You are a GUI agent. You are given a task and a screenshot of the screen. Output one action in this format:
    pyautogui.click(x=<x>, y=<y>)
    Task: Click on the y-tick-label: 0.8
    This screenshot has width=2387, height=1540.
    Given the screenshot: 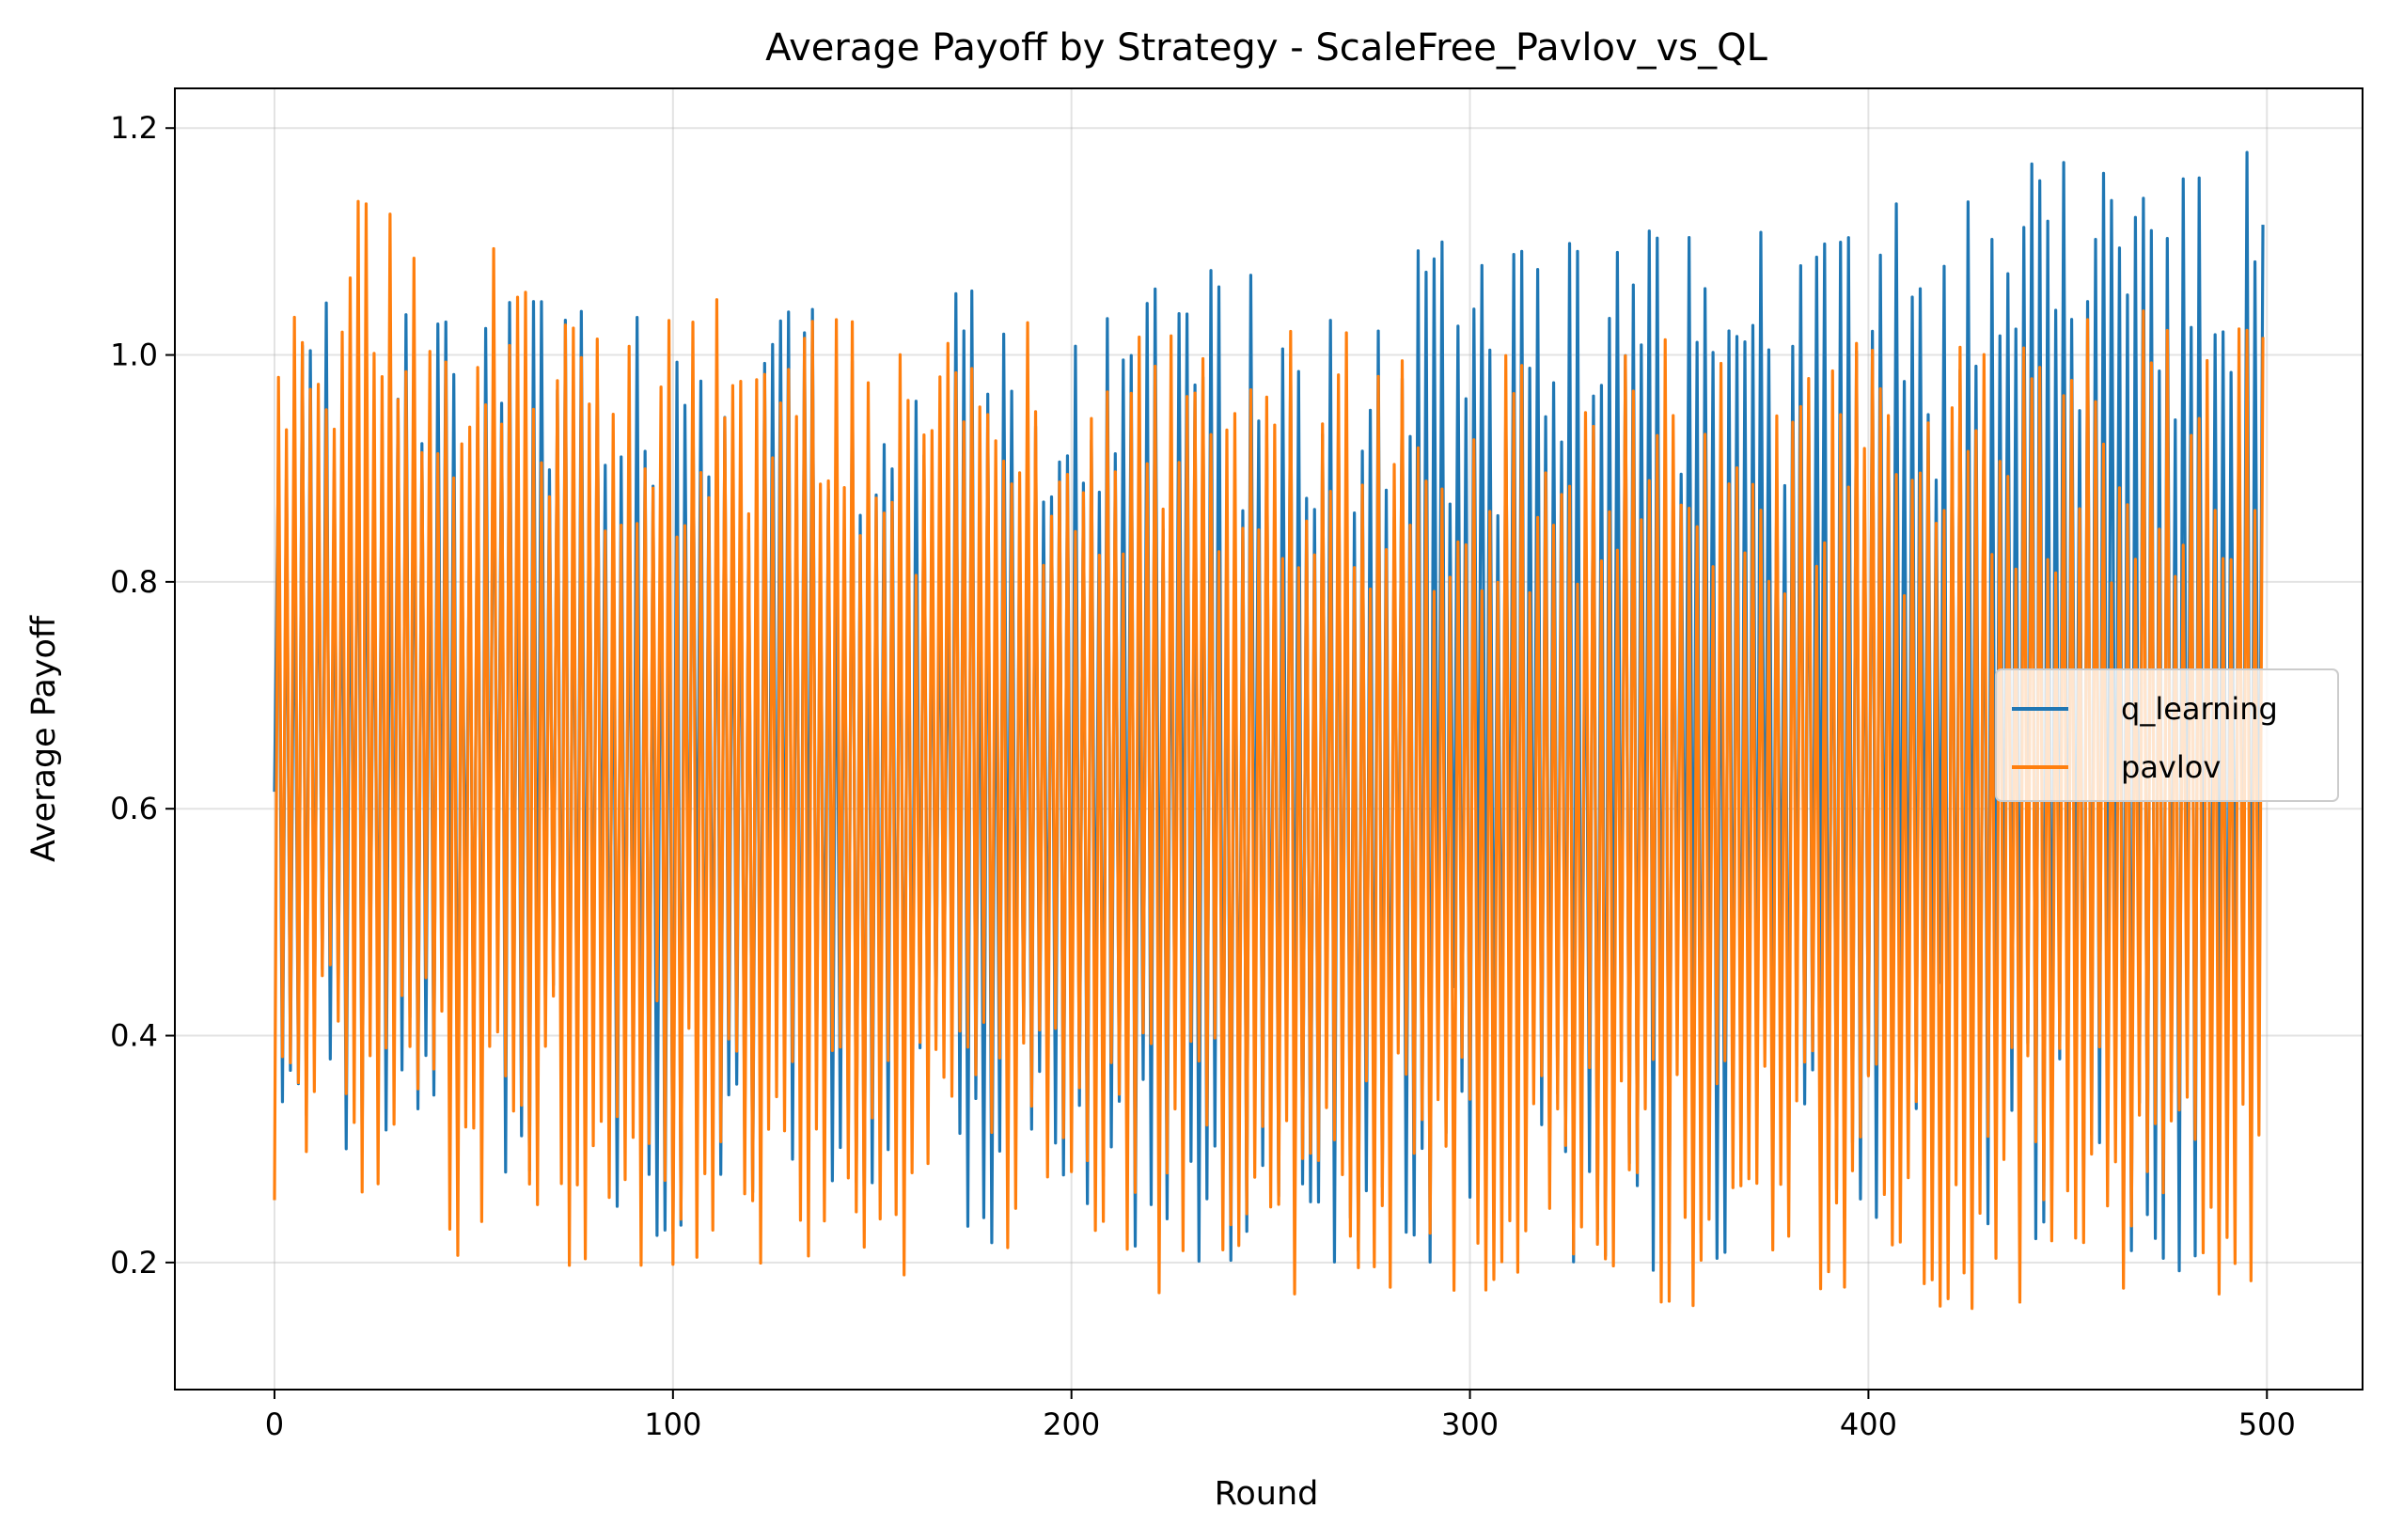 What is the action you would take?
    pyautogui.click(x=134, y=582)
    